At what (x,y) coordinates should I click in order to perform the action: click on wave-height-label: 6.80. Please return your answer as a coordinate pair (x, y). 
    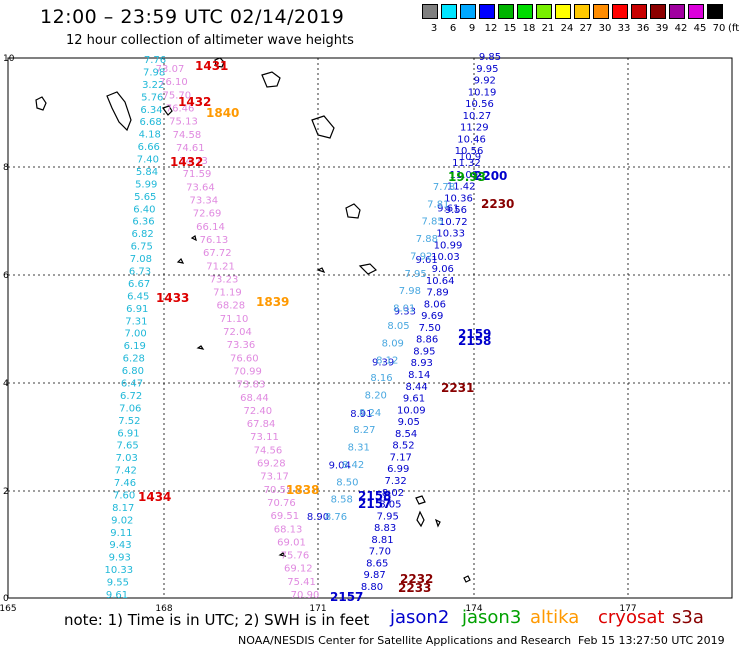
    Looking at the image, I should click on (133, 371).